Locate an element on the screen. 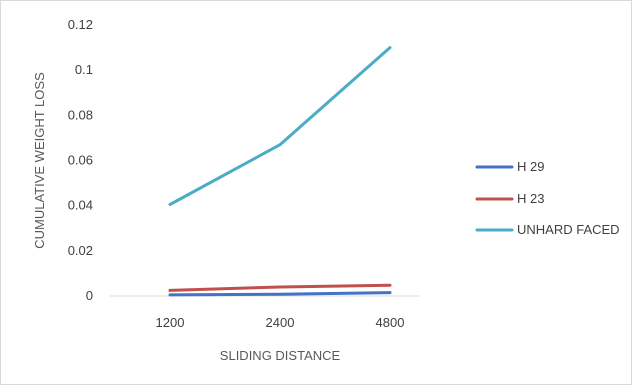 The width and height of the screenshot is (632, 385). legend-label-3: UNHARD FACED is located at coordinates (568, 229).